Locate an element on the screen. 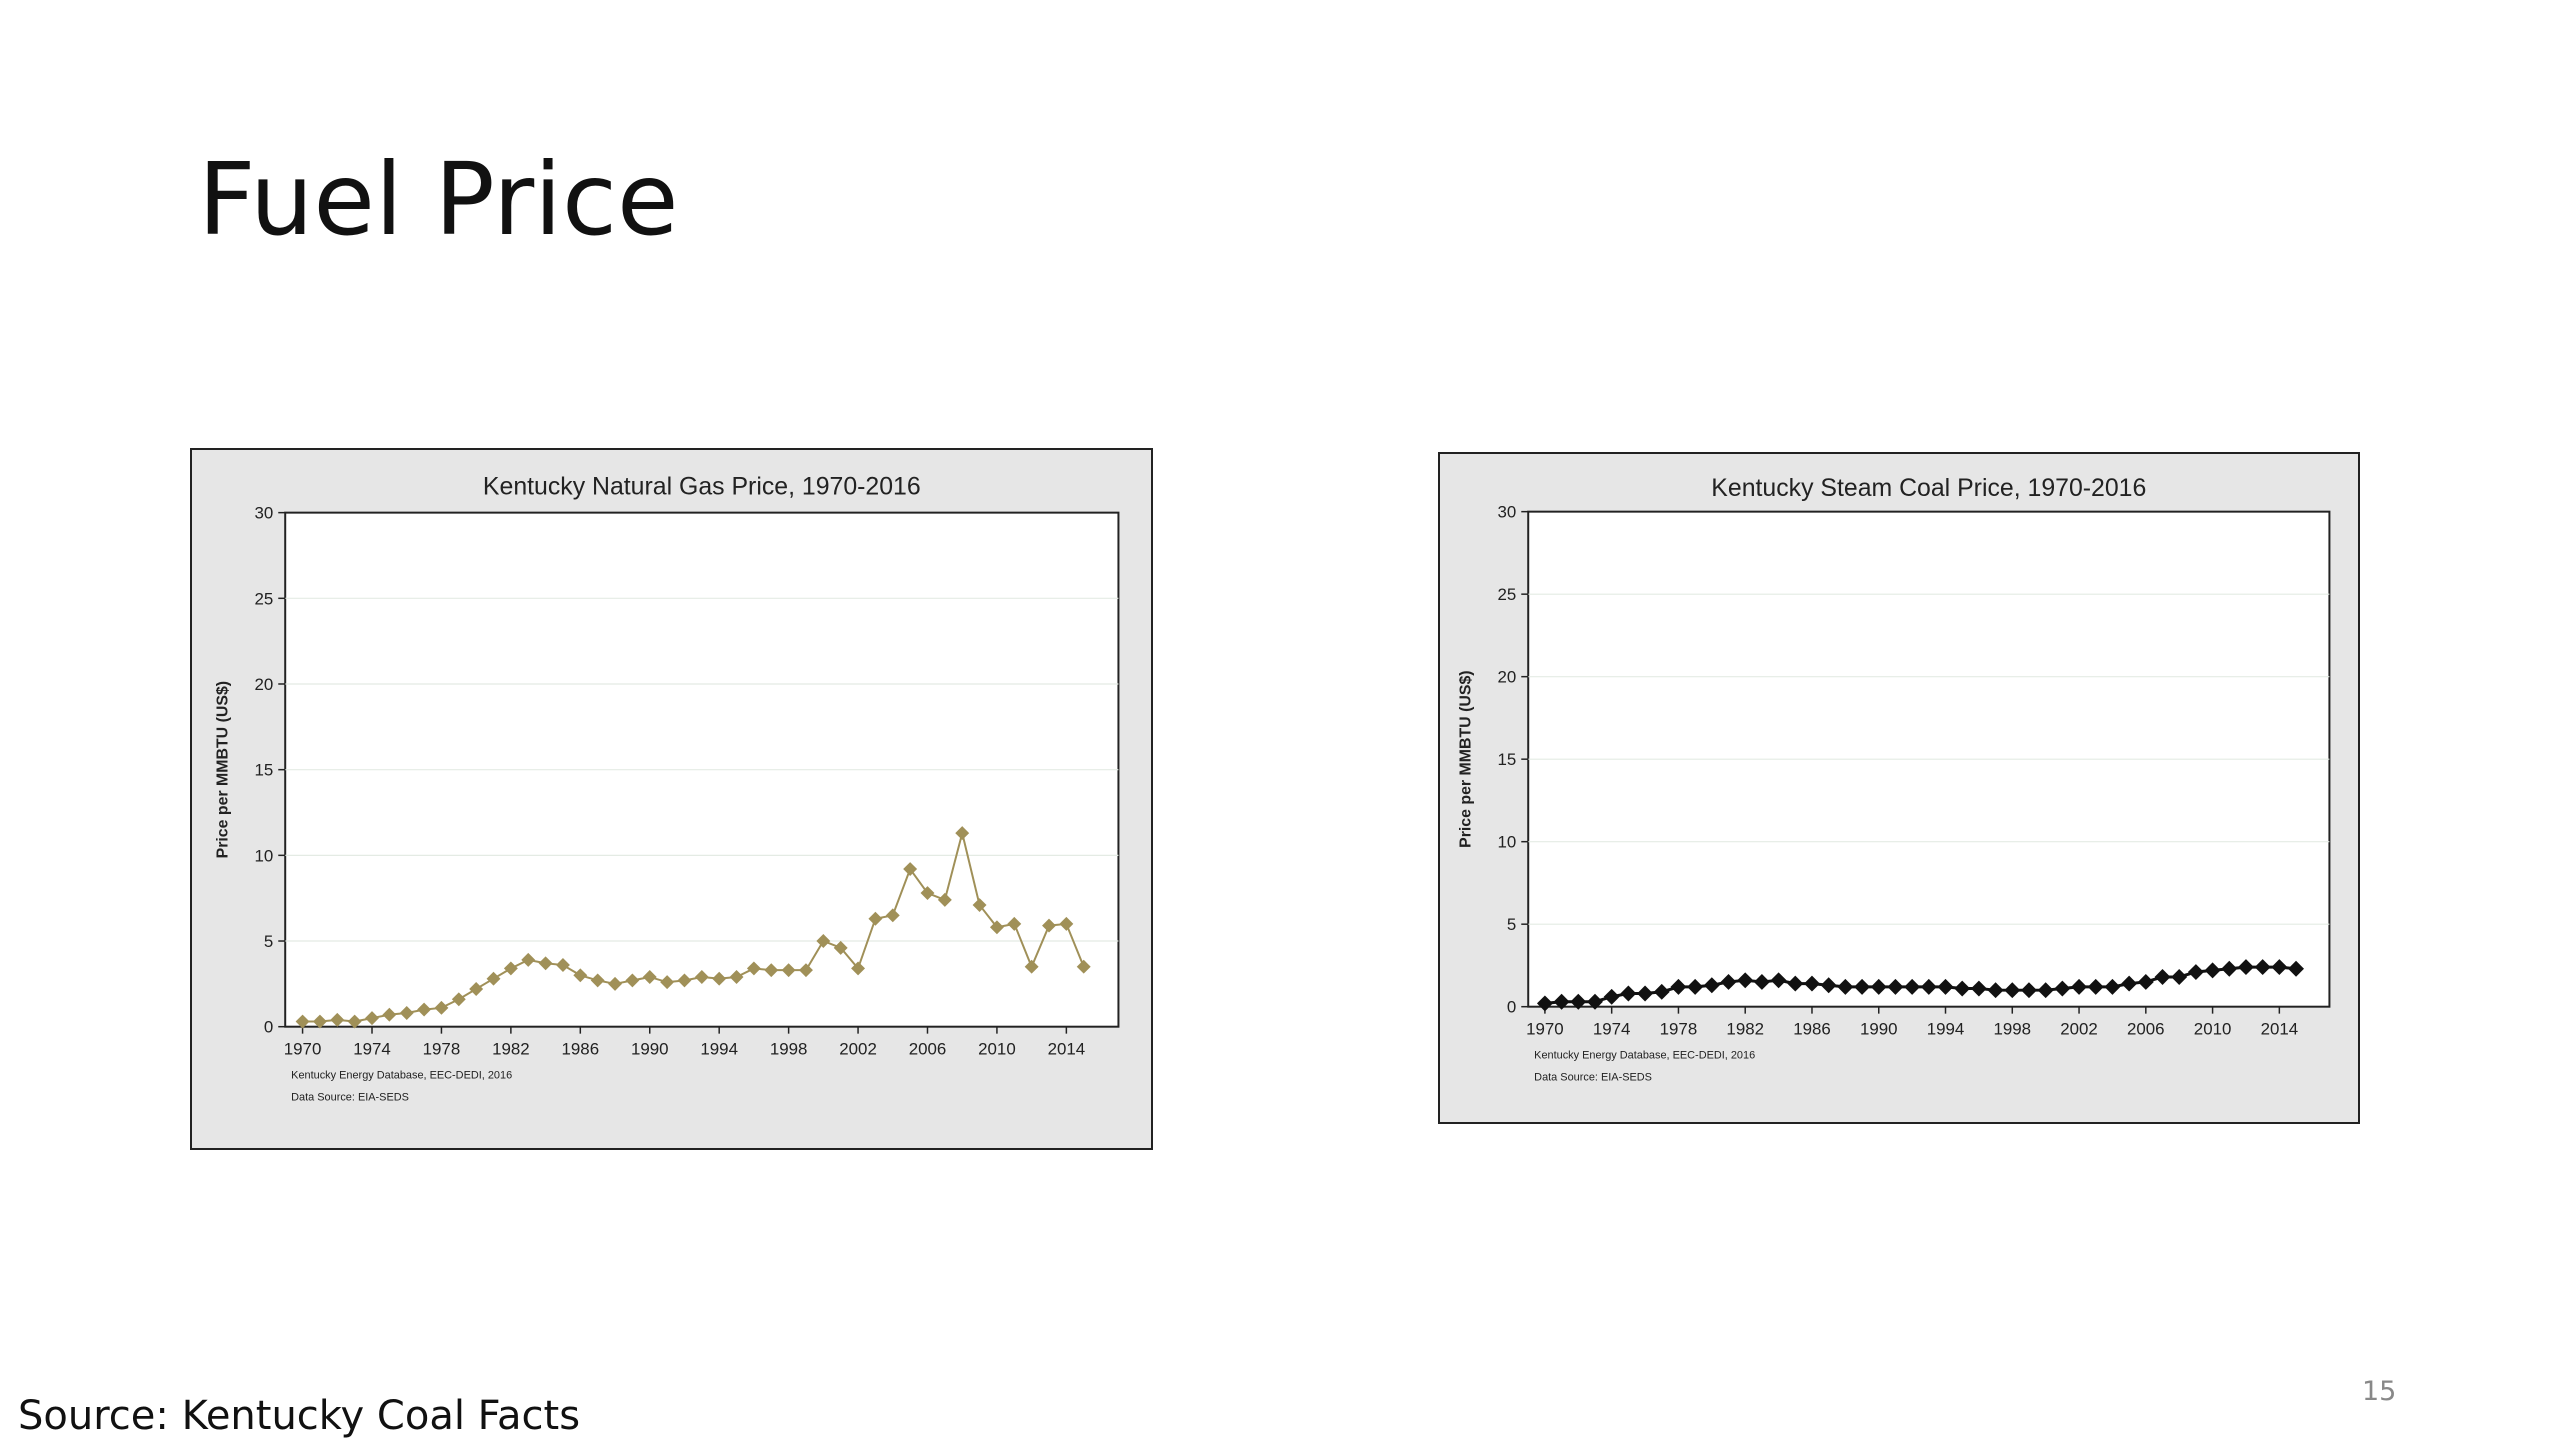 The image size is (2560, 1440). chart-title: Kentucky Natural Gas Price, 1970-2016 is located at coordinates (702, 487).